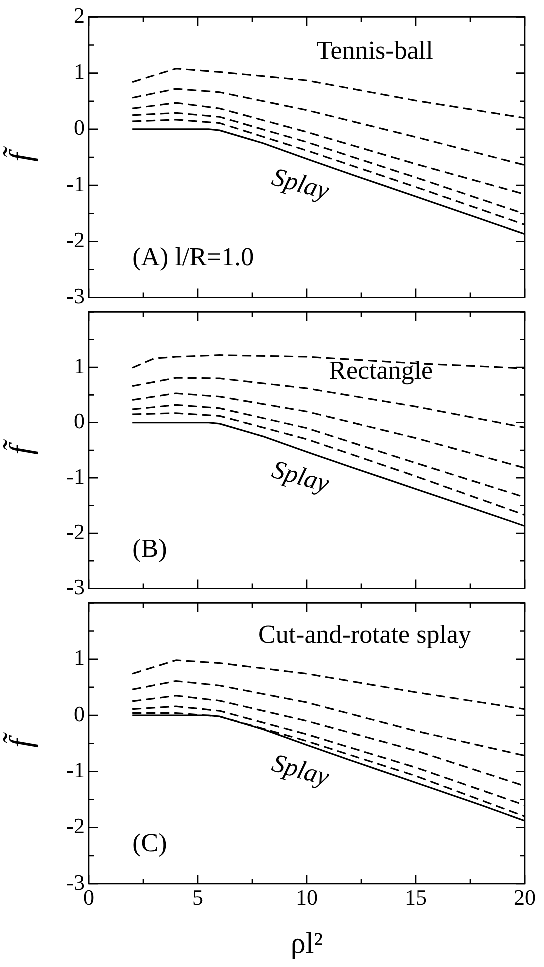 This screenshot has width=544, height=967. What do you see at coordinates (198, 897) in the screenshot?
I see `x-tick-label: 5` at bounding box center [198, 897].